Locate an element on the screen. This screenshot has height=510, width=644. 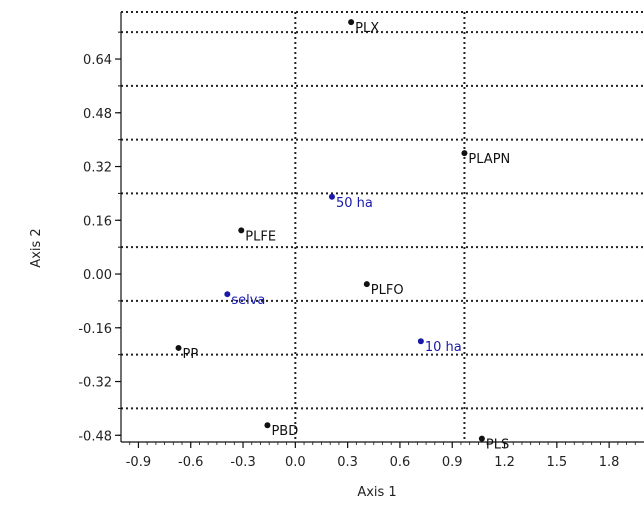
point-label: selva is located at coordinates (248, 300).